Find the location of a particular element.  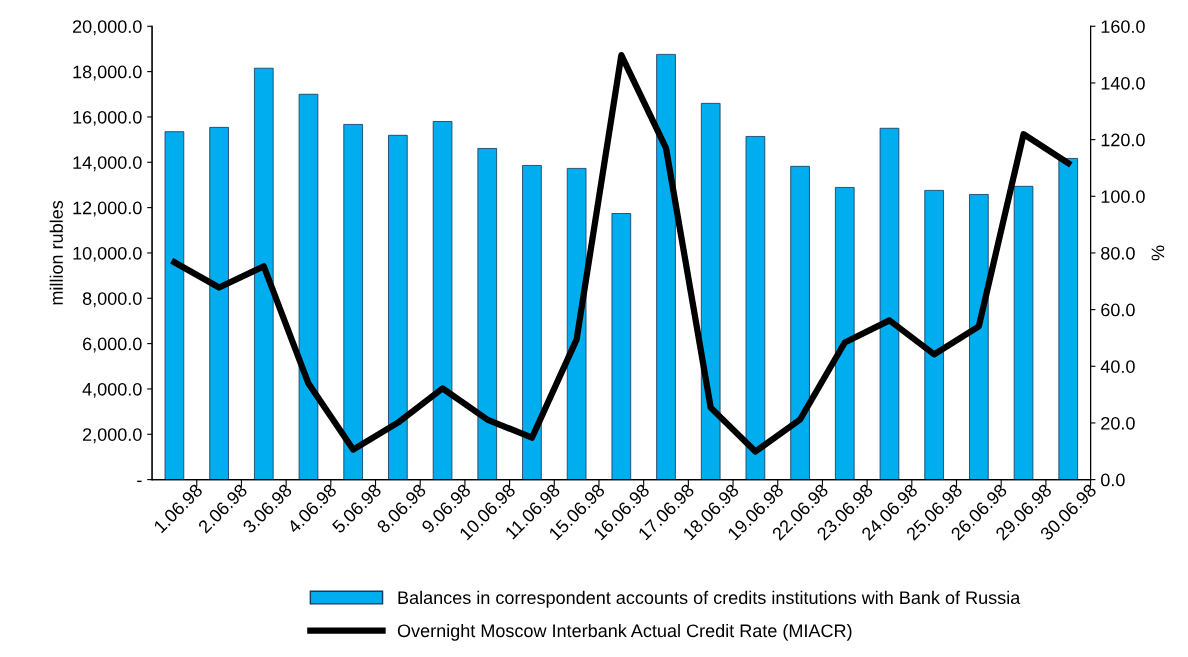

y-tick-label: 14,000.0 is located at coordinates (107, 164).